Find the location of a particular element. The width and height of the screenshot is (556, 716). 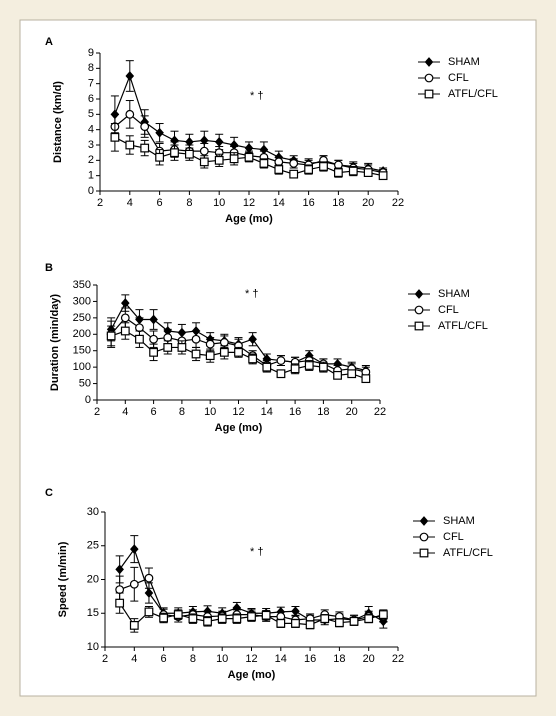

legend-label: ATFL/CFL is located at coordinates (473, 94).